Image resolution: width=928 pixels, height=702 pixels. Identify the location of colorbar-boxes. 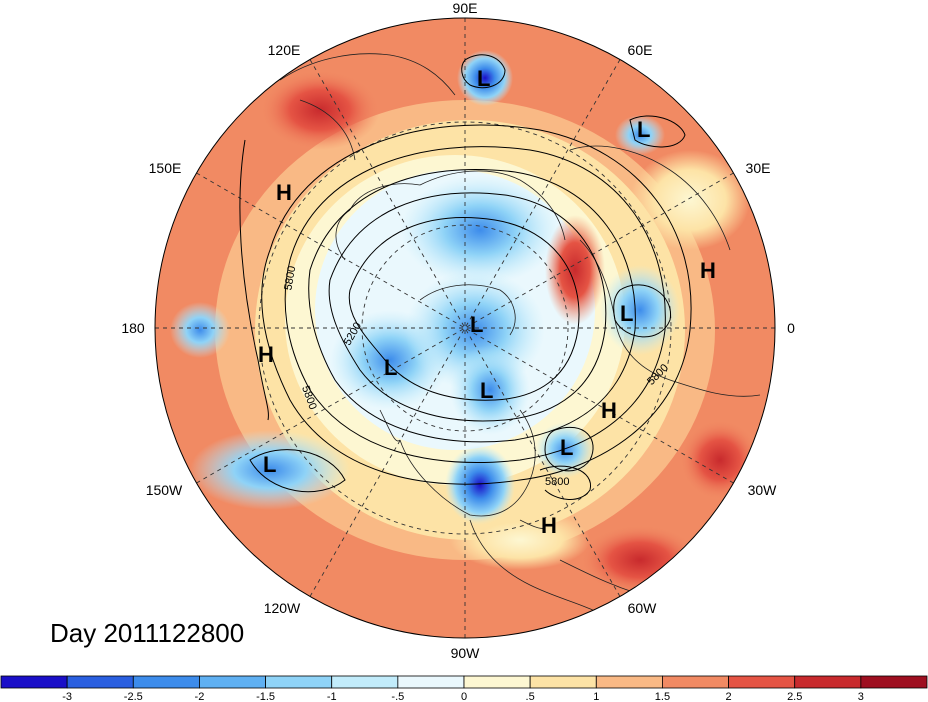
(464, 682).